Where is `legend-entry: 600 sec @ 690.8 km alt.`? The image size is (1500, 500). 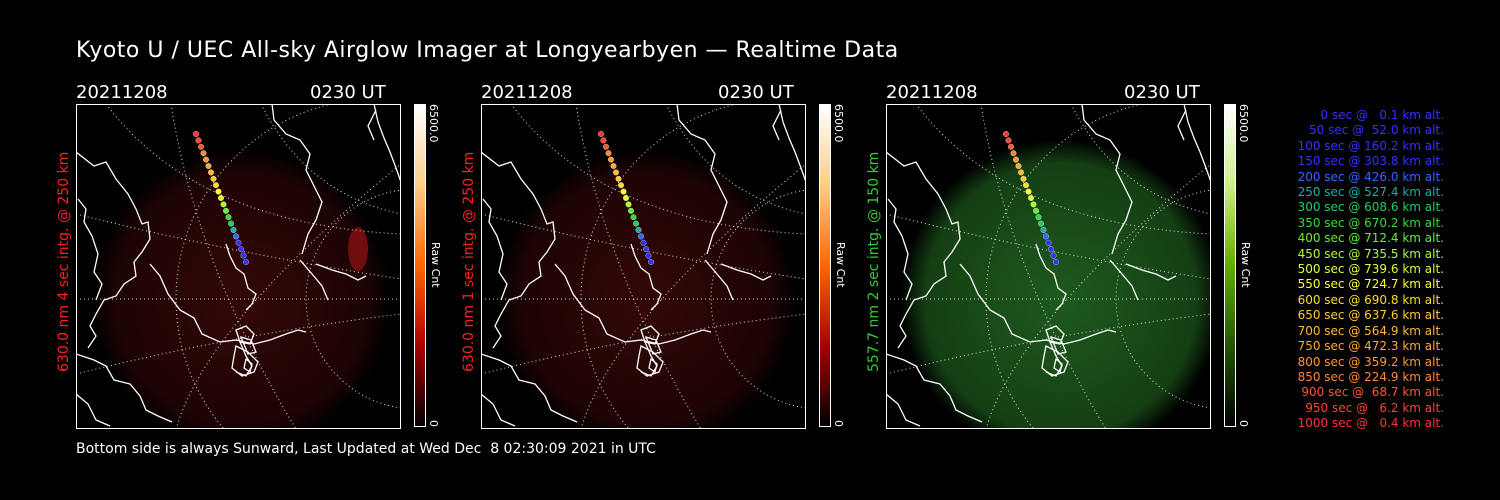 legend-entry: 600 sec @ 690.8 km alt. is located at coordinates (1368, 299).